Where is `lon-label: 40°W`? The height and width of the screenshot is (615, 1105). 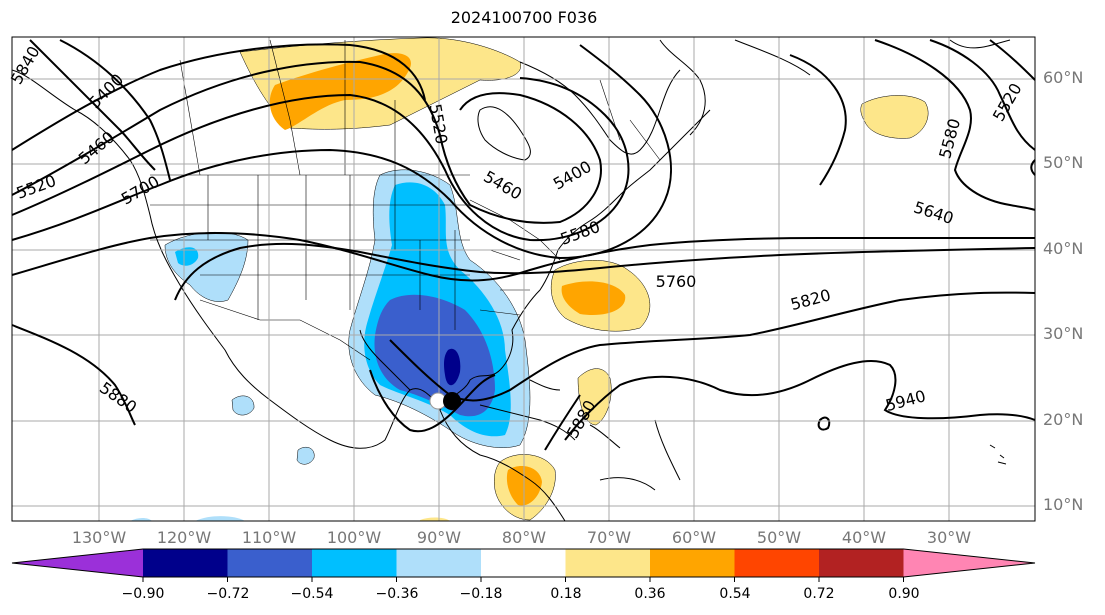 lon-label: 40°W is located at coordinates (864, 537).